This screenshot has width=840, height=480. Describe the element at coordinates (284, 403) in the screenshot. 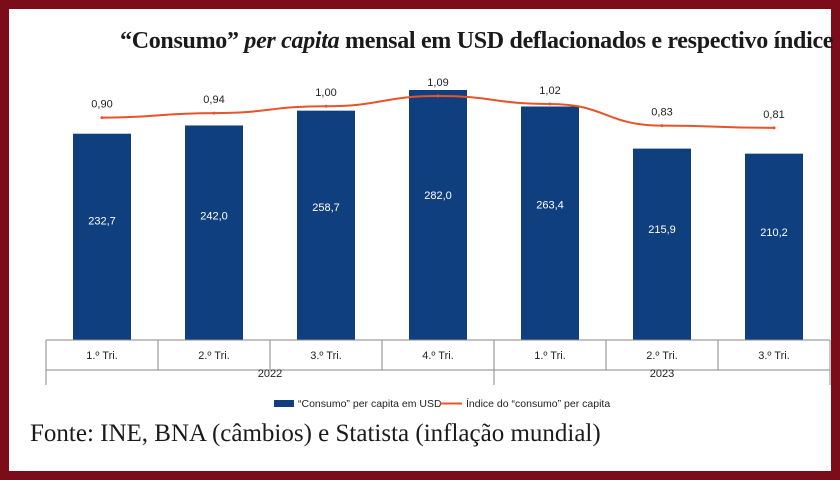

I see `legend-bar-swatch` at that location.